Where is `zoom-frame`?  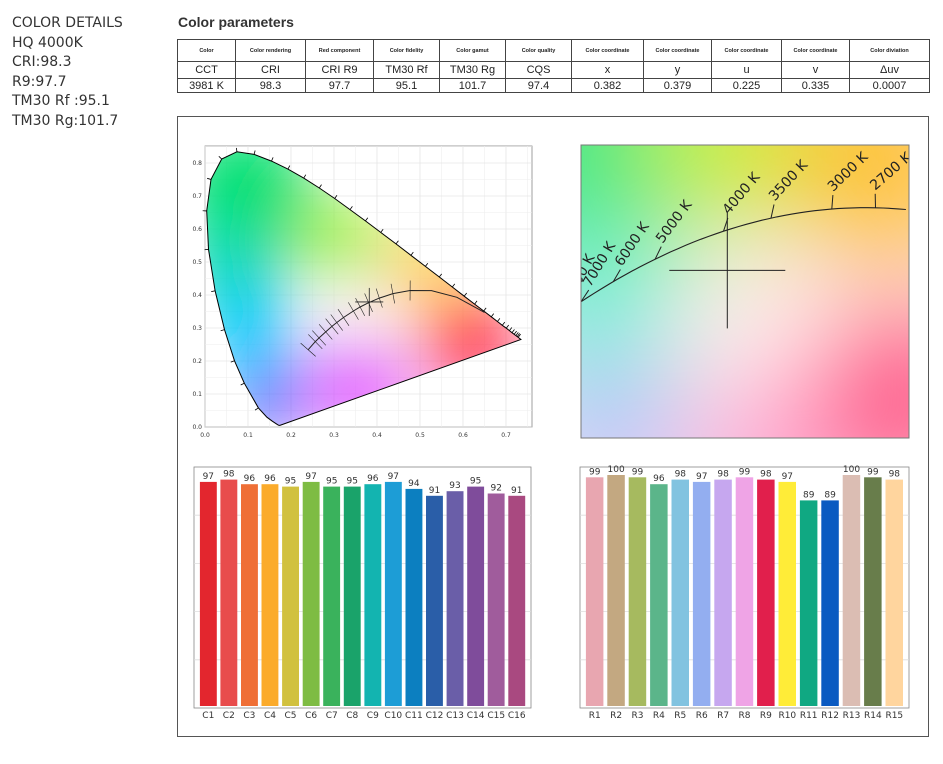
zoom-frame is located at coordinates (745, 291).